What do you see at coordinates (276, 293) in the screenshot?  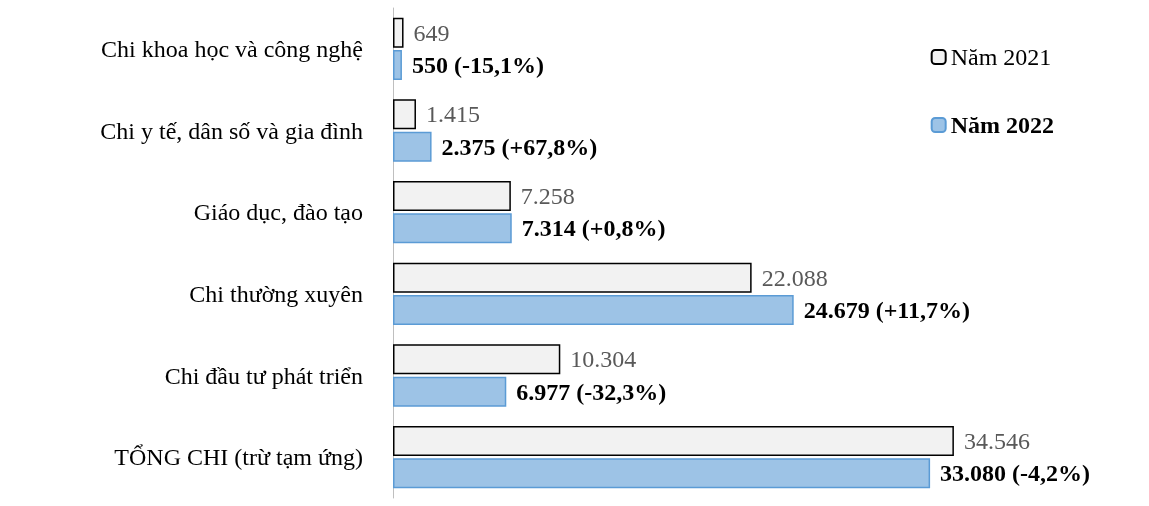 I see `y-tick-label: Chi thường xuyên` at bounding box center [276, 293].